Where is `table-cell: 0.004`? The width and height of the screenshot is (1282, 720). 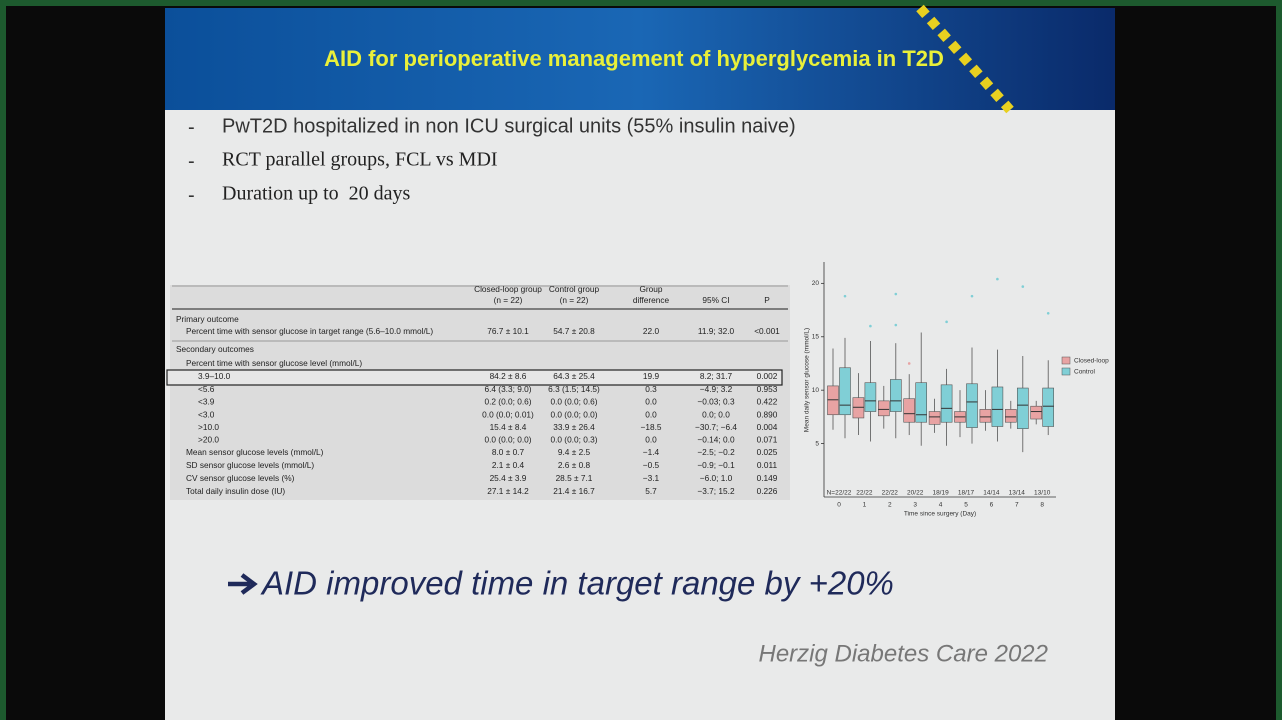
table-cell: 0.004 is located at coordinates (767, 427).